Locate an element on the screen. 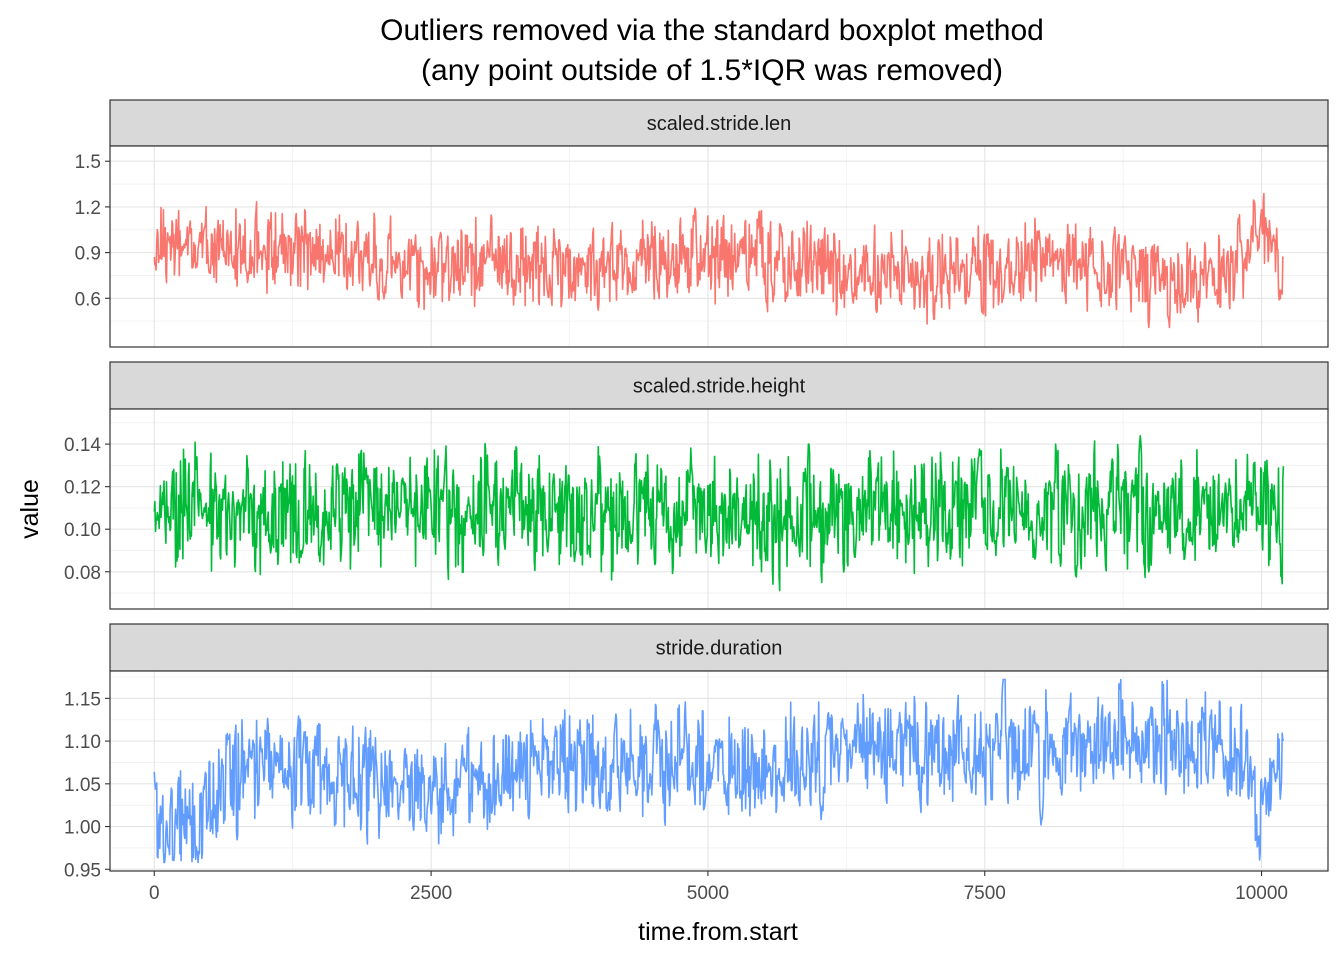 This screenshot has width=1344, height=960. y-tick-label: 1.15 is located at coordinates (82, 699).